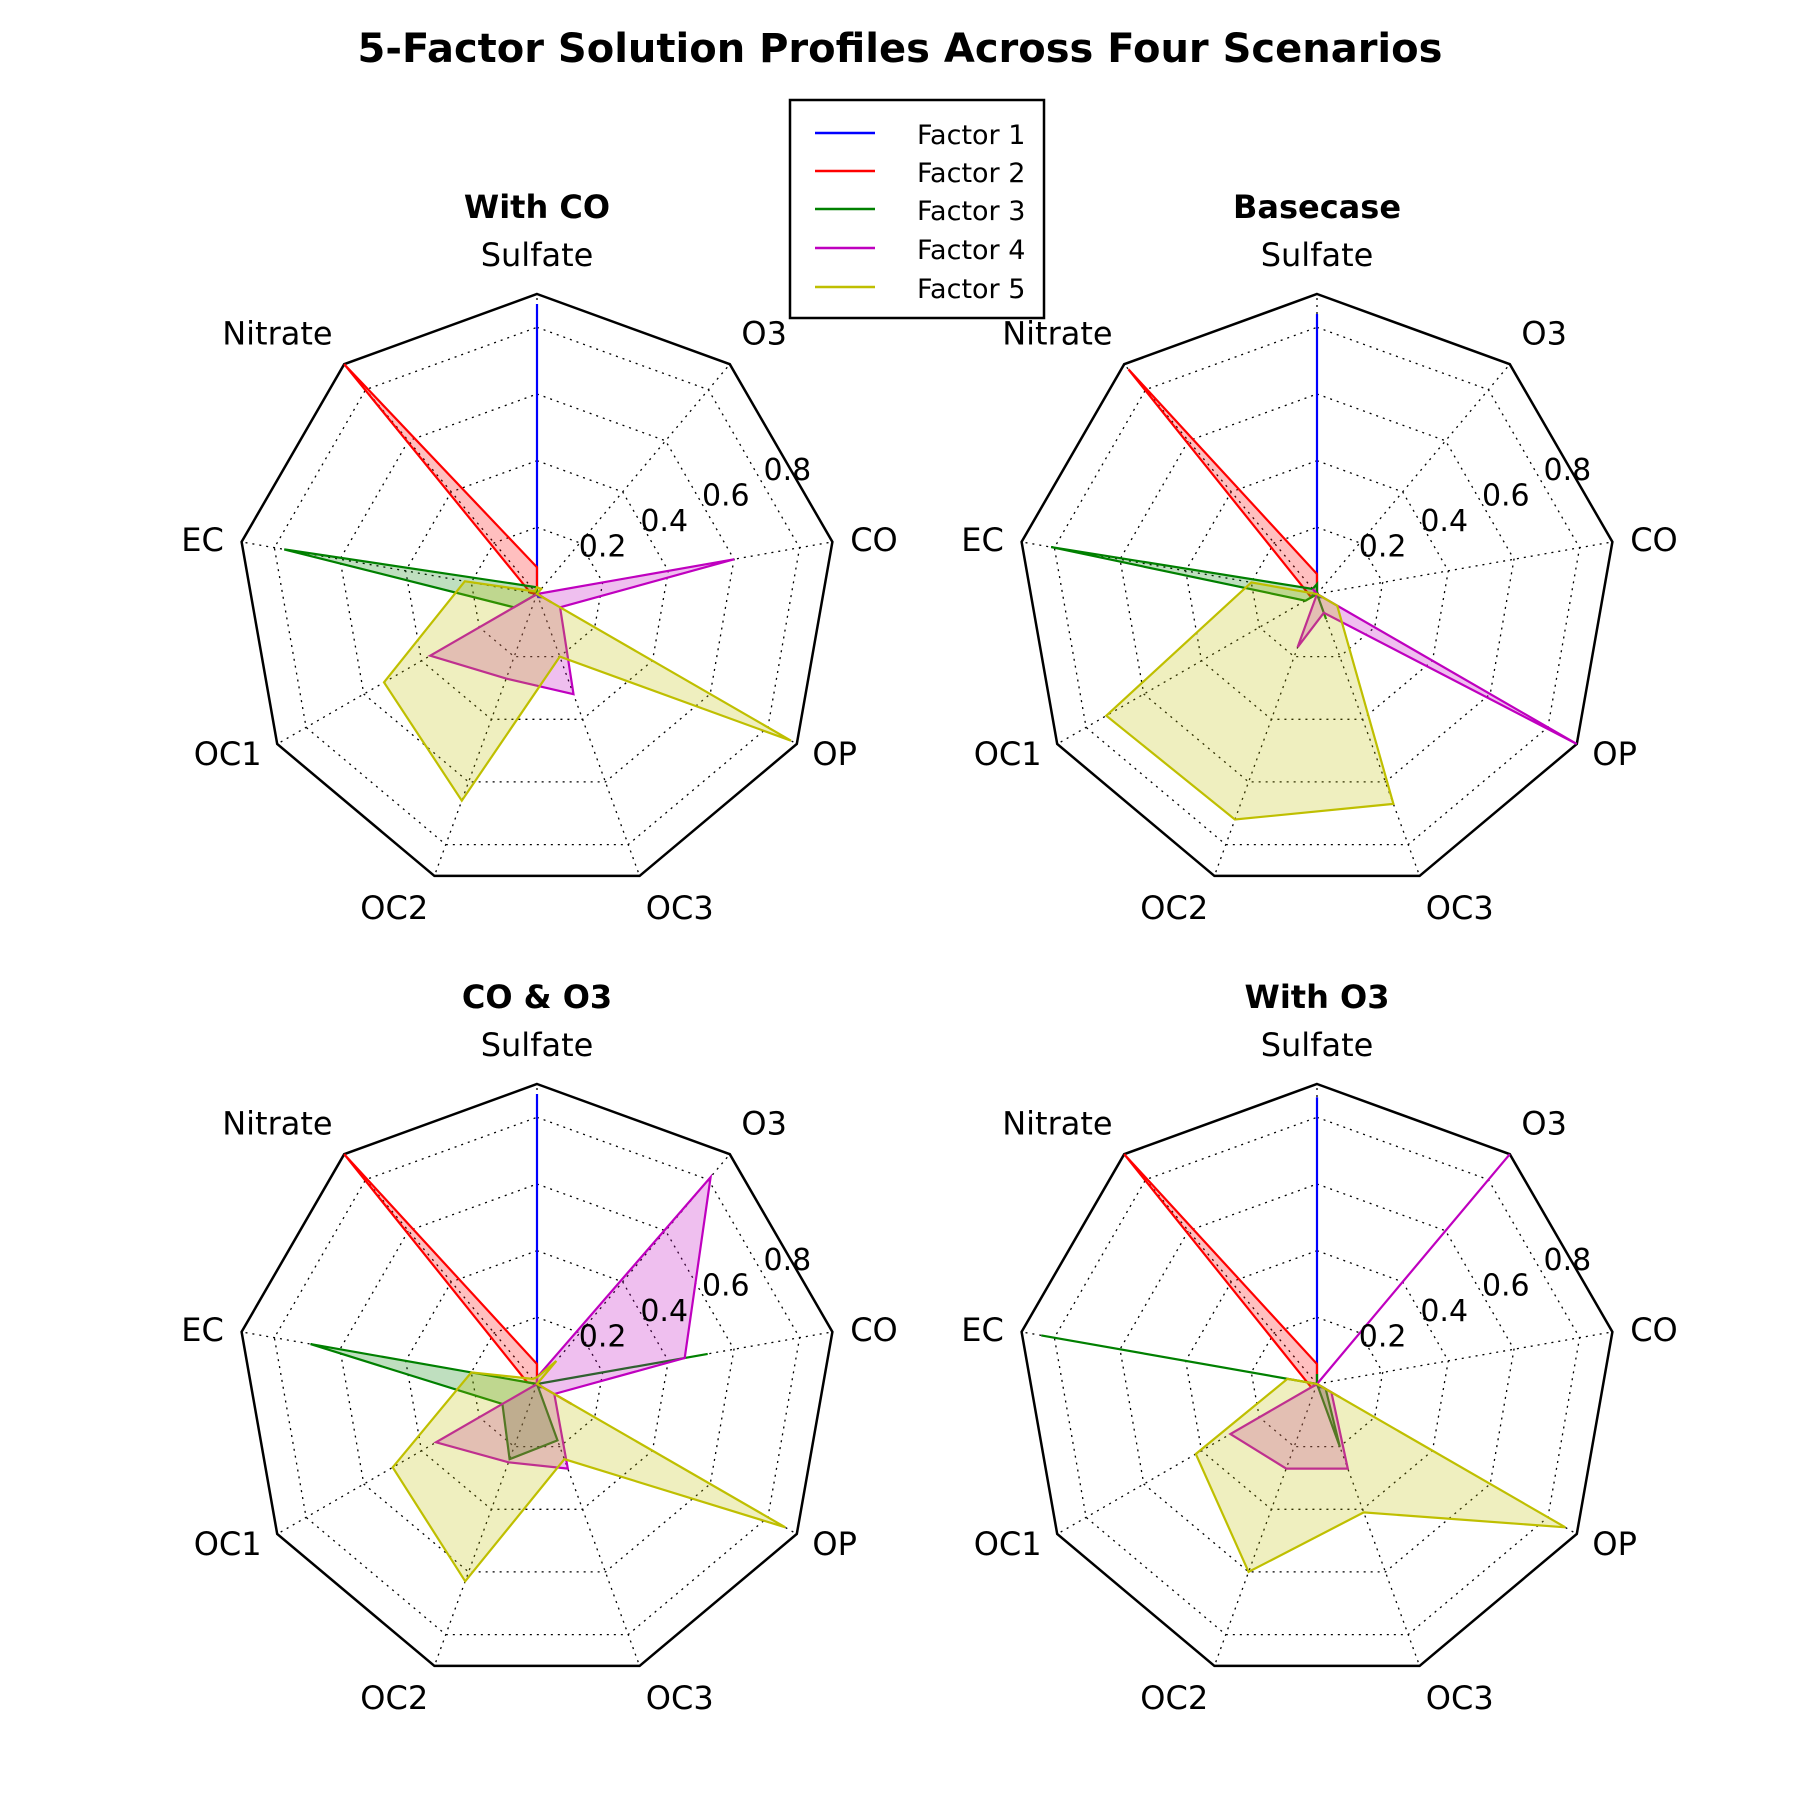 This screenshot has width=1800, height=1800. I want to click on legend-label: Factor 3, so click(971, 211).